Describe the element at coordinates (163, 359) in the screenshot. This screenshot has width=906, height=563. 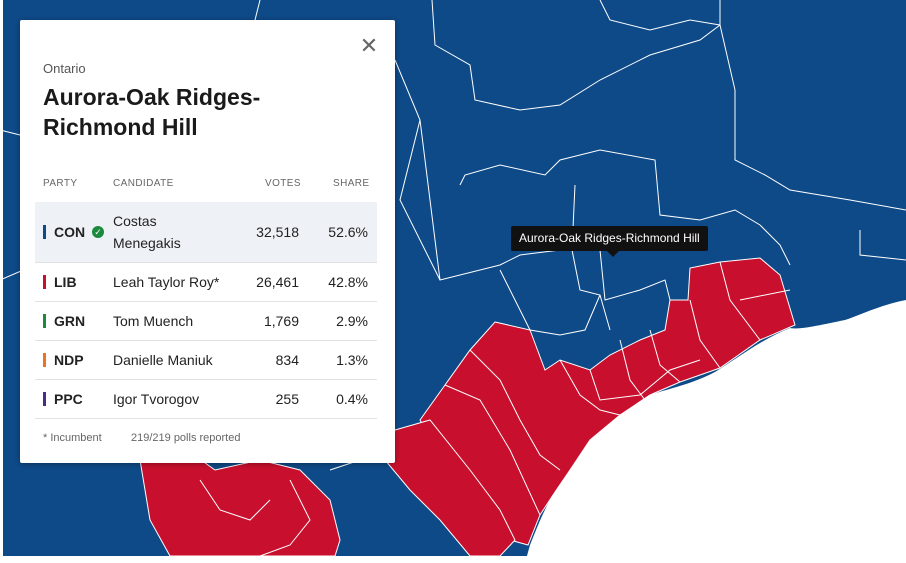
I see `candidate-name: Danielle Maniuk` at that location.